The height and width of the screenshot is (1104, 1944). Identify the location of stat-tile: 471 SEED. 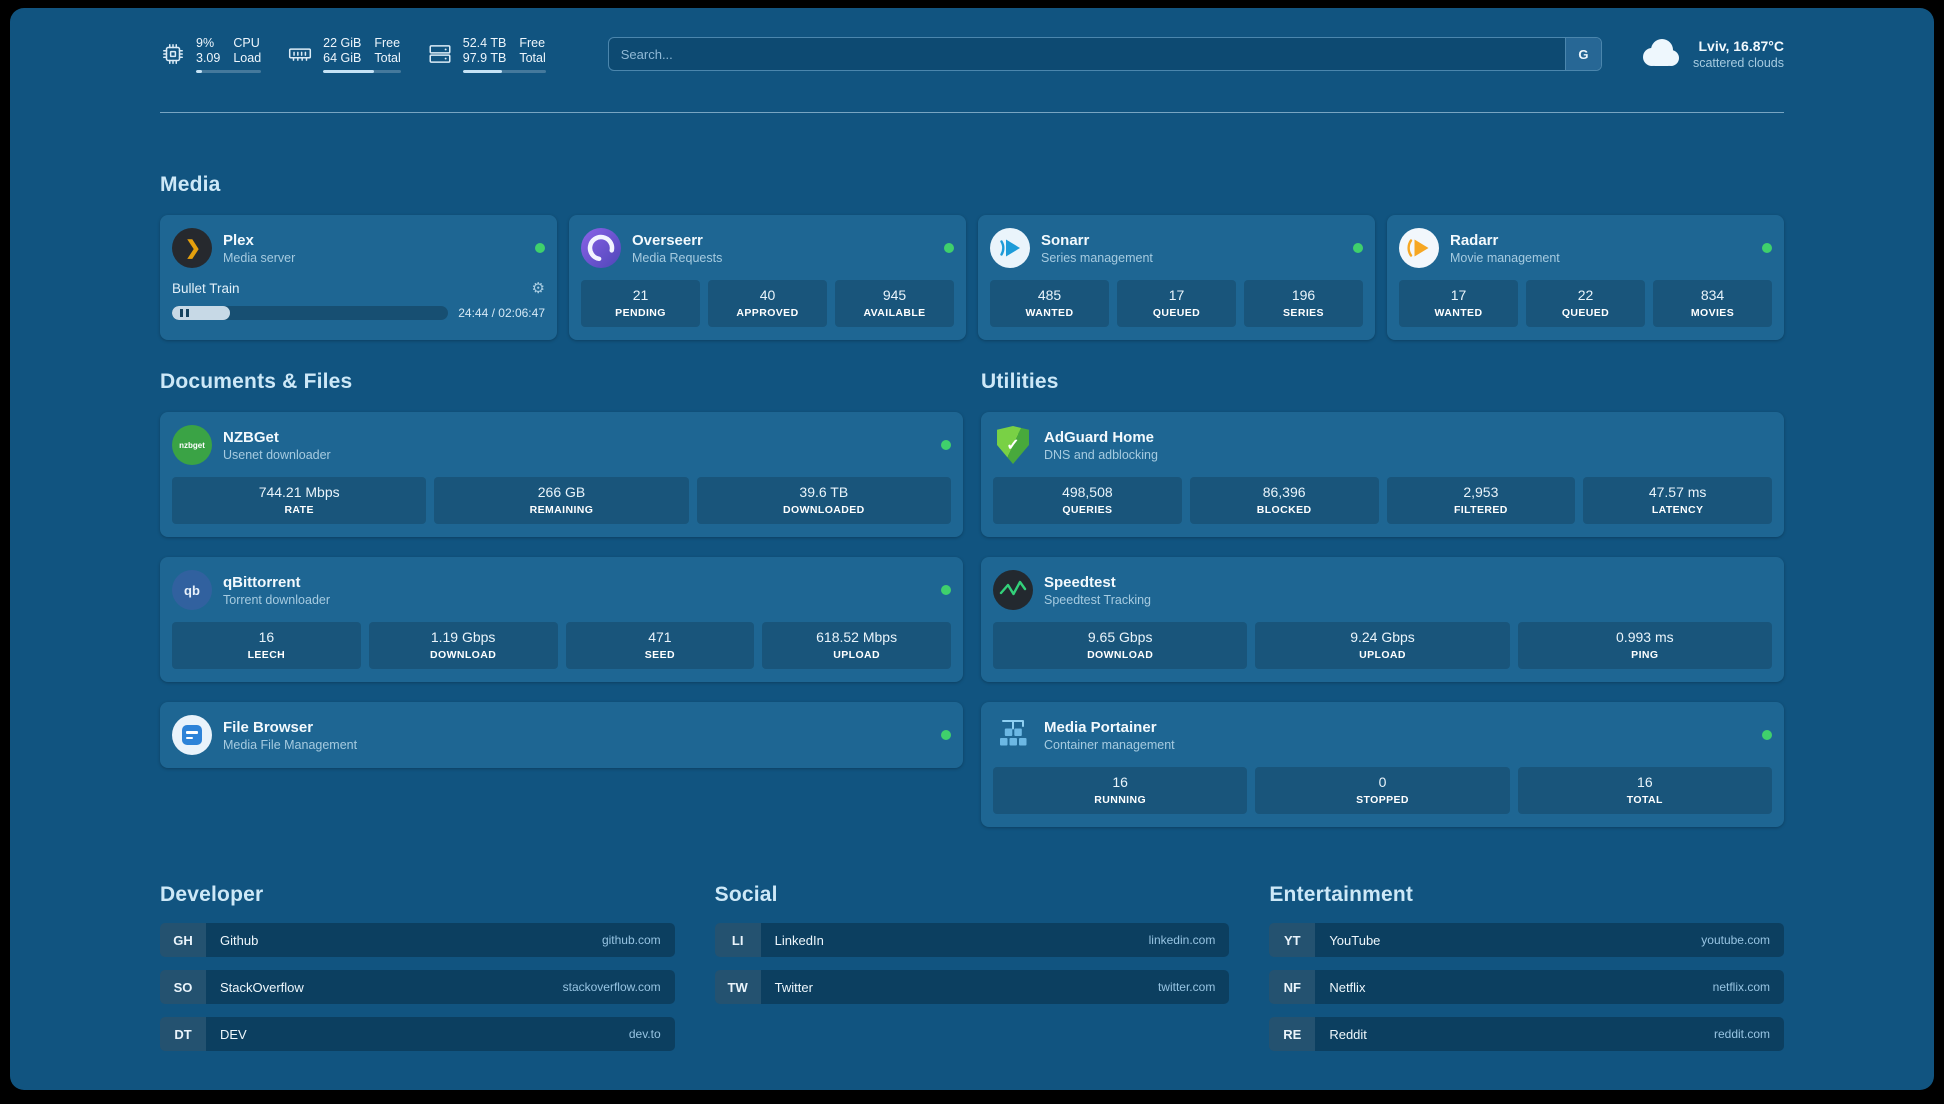
(660, 645).